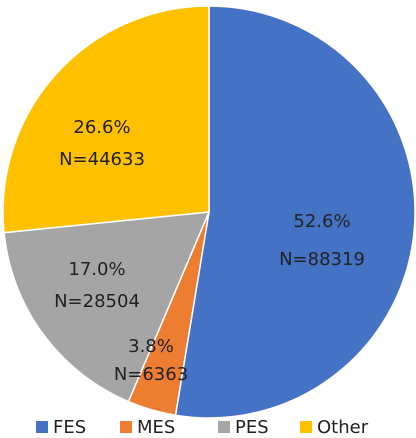 The image size is (416, 438). What do you see at coordinates (97, 301) in the screenshot?
I see `count-label: N=28504` at bounding box center [97, 301].